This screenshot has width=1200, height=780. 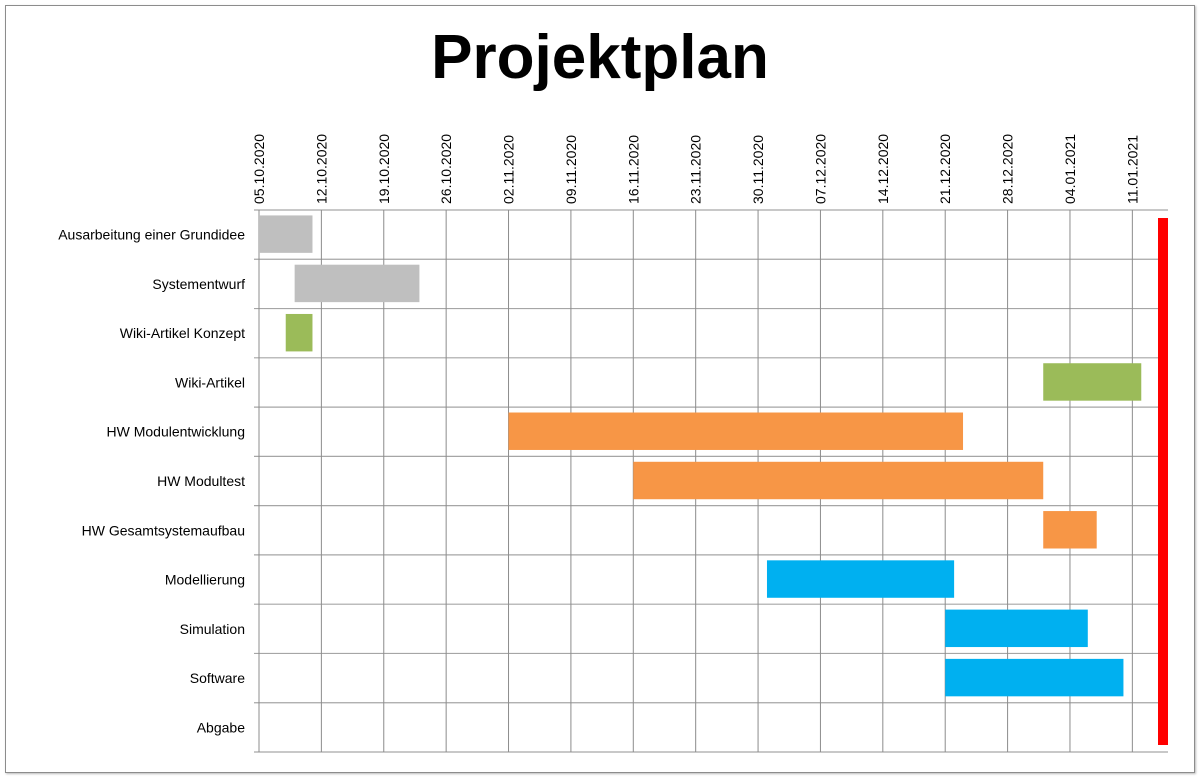 I want to click on x-tick-label: 09.11.2020, so click(x=571, y=169).